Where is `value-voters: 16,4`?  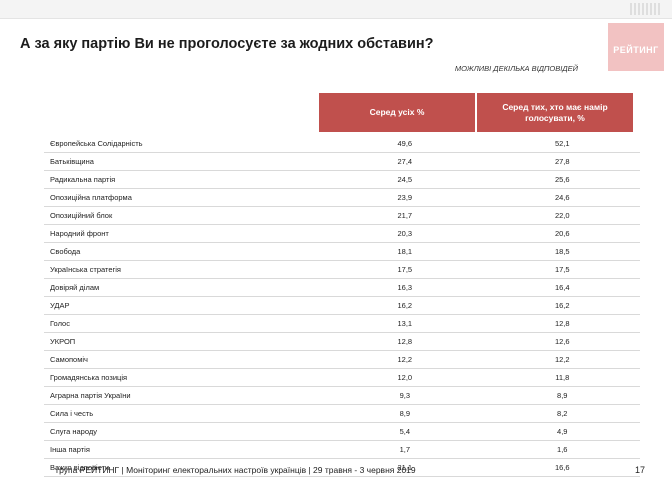 value-voters: 16,4 is located at coordinates (562, 287).